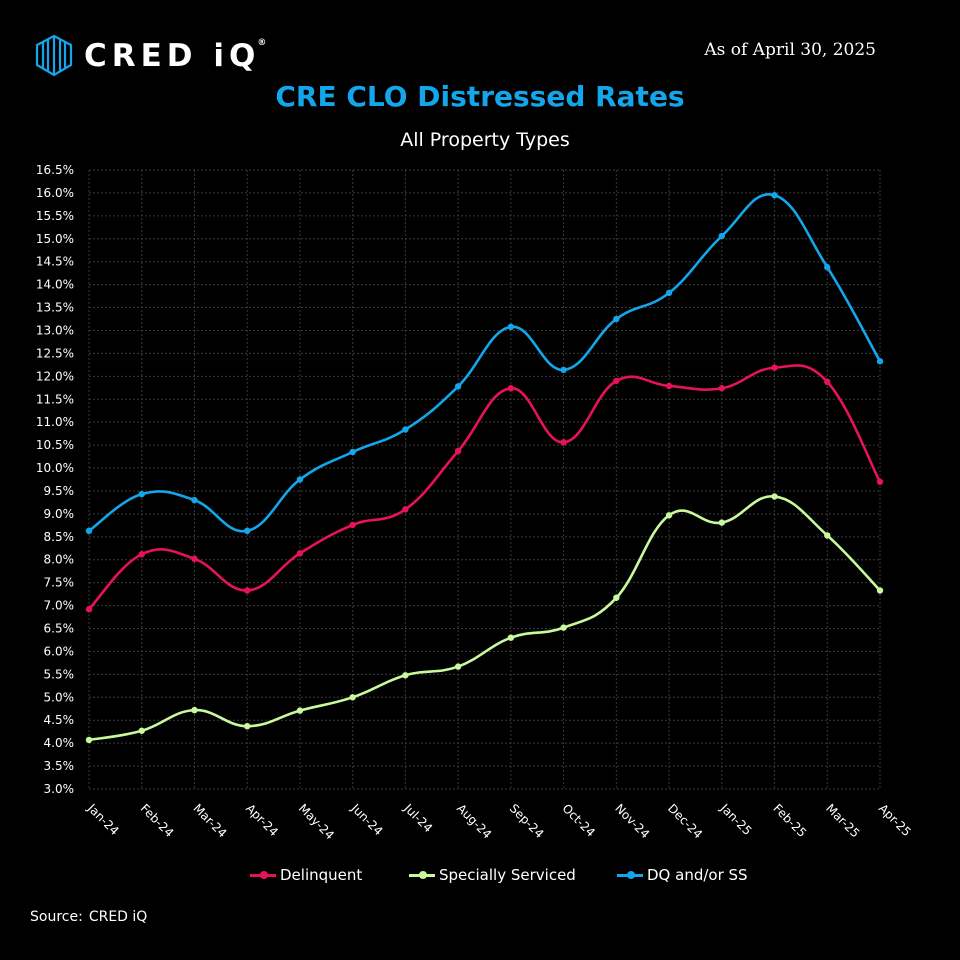 The width and height of the screenshot is (960, 960). I want to click on y-tick-label: 12.5%, so click(55, 353).